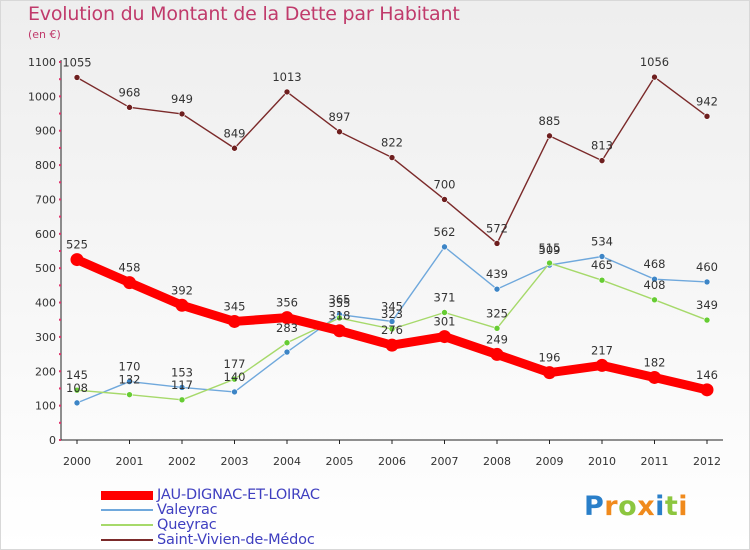 The image size is (750, 550). I want to click on data-label-saint-vivien-de-medoc: 968, so click(130, 92).